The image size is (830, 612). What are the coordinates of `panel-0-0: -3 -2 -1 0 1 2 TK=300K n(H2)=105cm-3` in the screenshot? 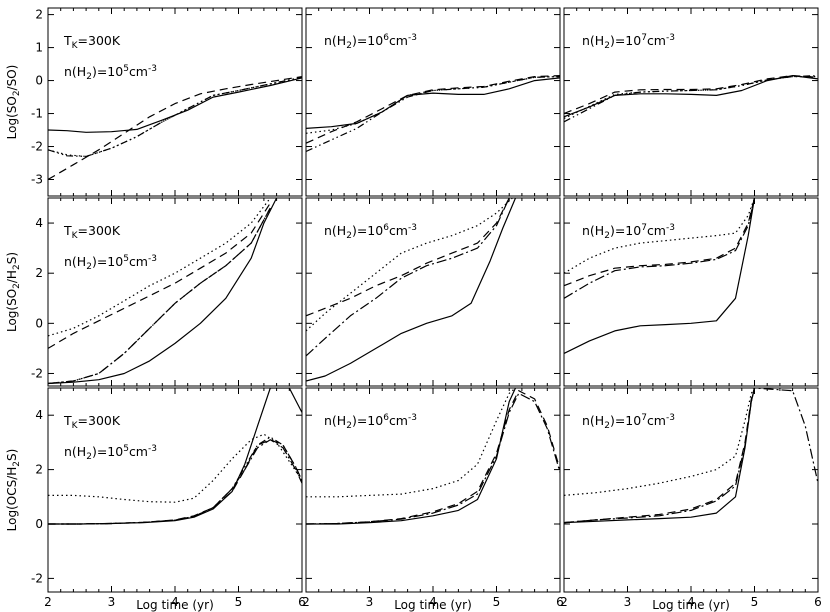 It's located at (167, 102).